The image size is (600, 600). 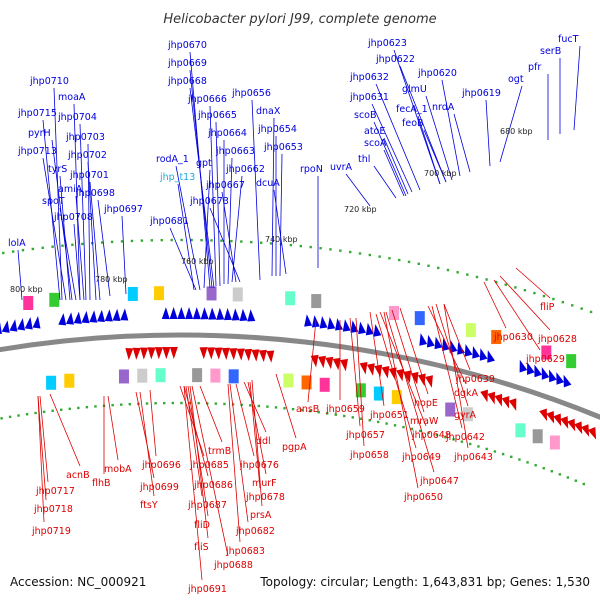 What do you see at coordinates (72, 97) in the screenshot?
I see `forward-gene-label: moaA` at bounding box center [72, 97].